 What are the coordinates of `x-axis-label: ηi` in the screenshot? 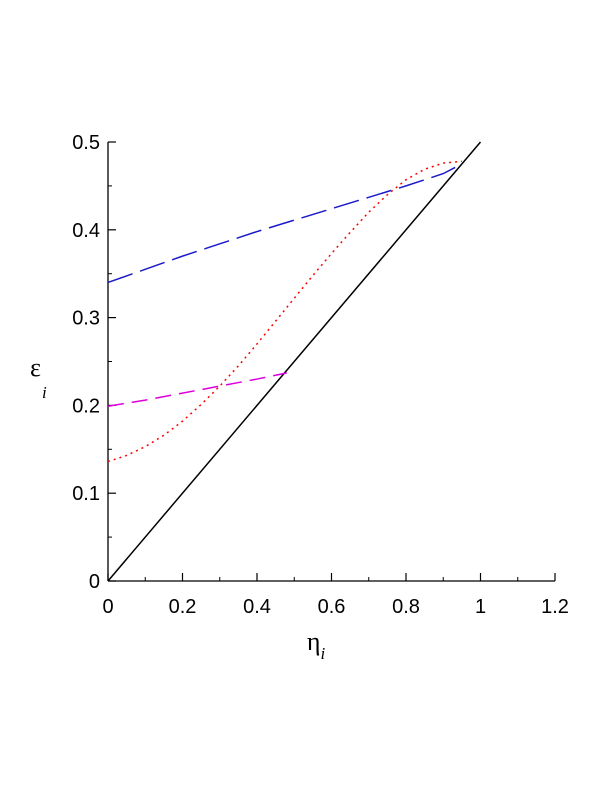 It's located at (316, 645).